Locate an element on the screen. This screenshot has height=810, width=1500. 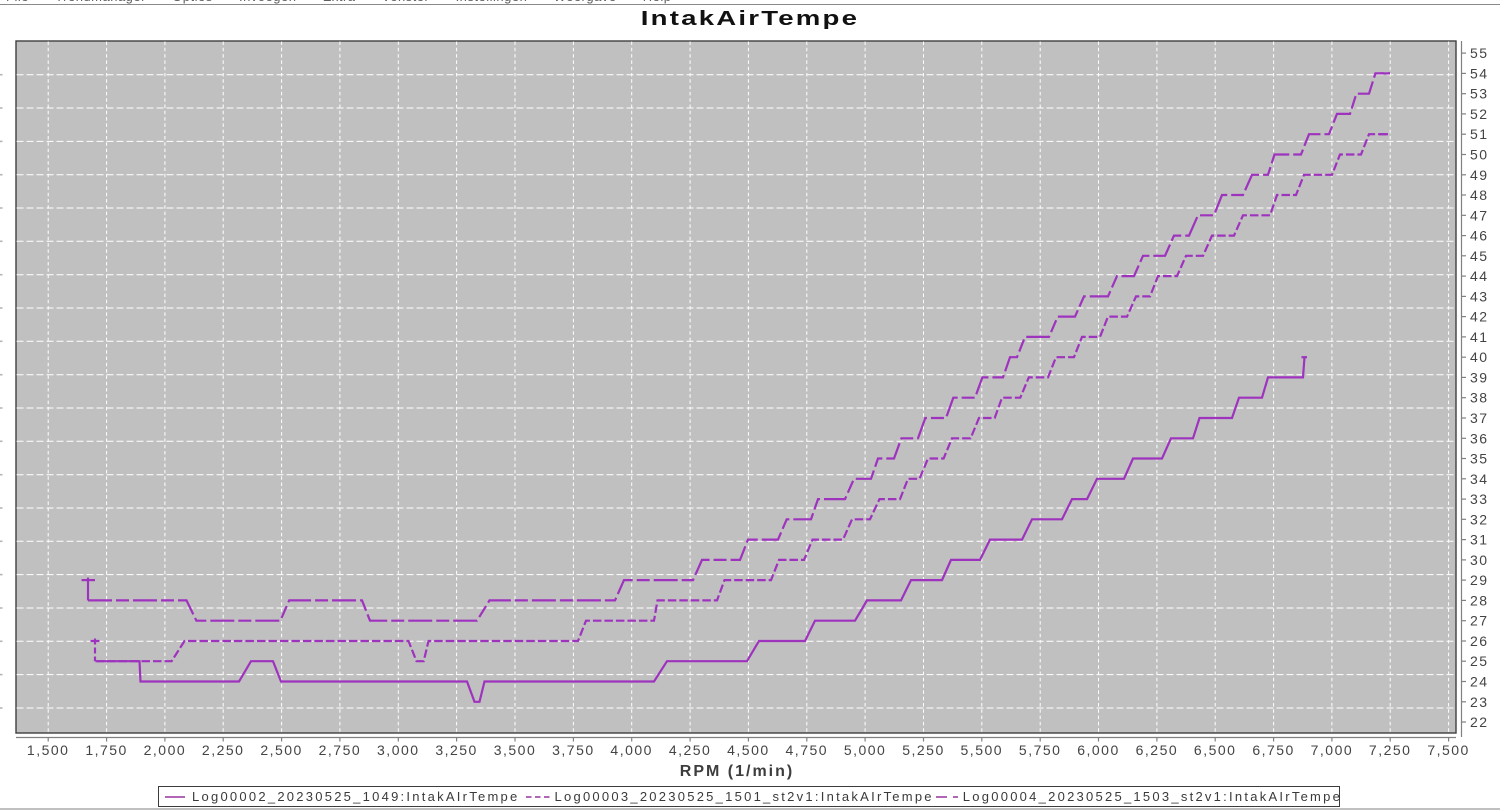
svg-text: 43 is located at coordinates (1479, 296).